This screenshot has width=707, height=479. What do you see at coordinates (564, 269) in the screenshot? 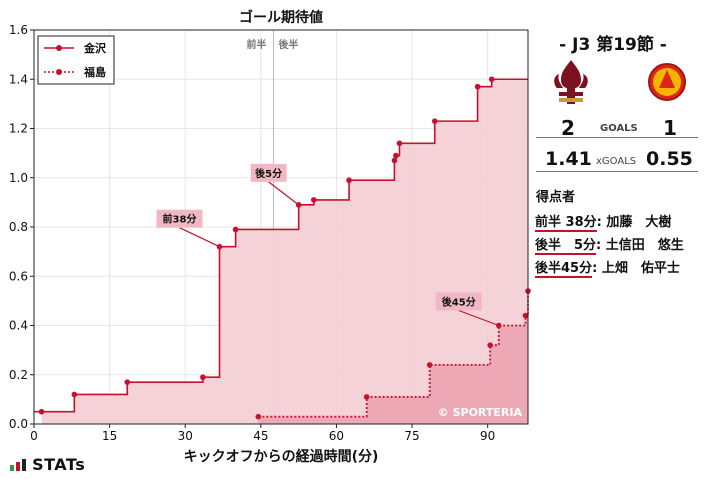
I see `scorer-time: 後半45分` at bounding box center [564, 269].